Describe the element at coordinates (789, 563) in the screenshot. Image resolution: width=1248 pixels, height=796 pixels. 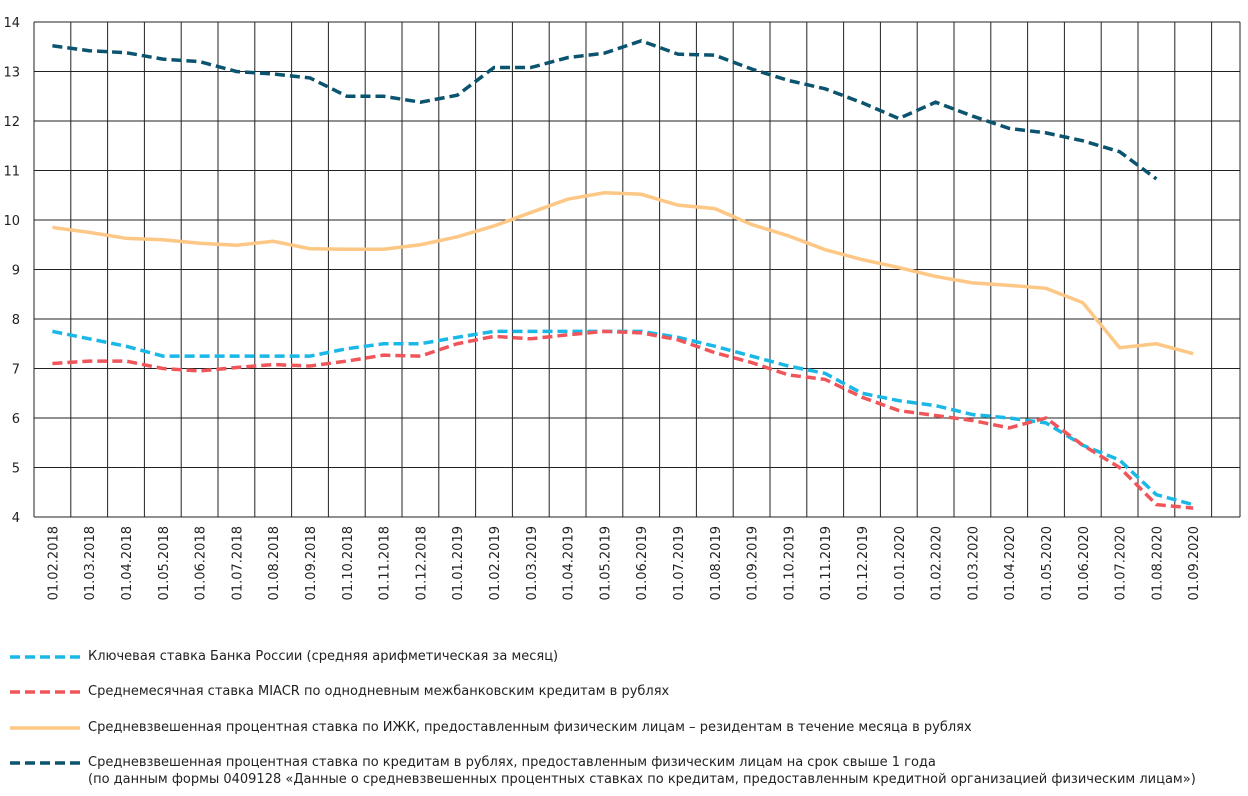
I see `x-tick-label: 01.10.2019` at that location.